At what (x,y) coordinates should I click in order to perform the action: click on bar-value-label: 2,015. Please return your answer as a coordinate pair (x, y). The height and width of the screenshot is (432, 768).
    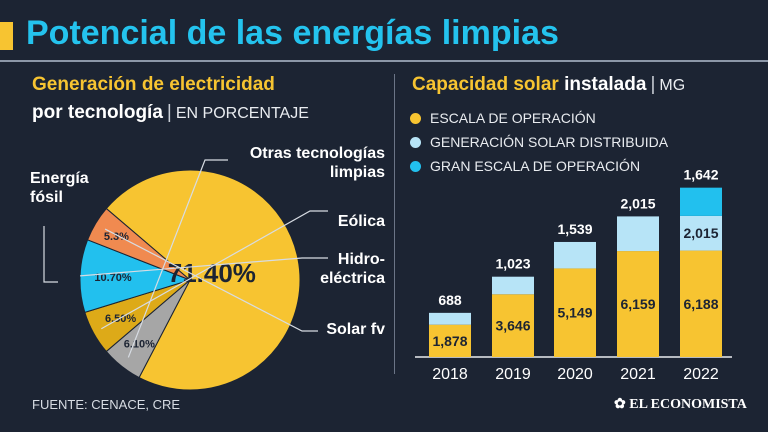
    Looking at the image, I should click on (700, 233).